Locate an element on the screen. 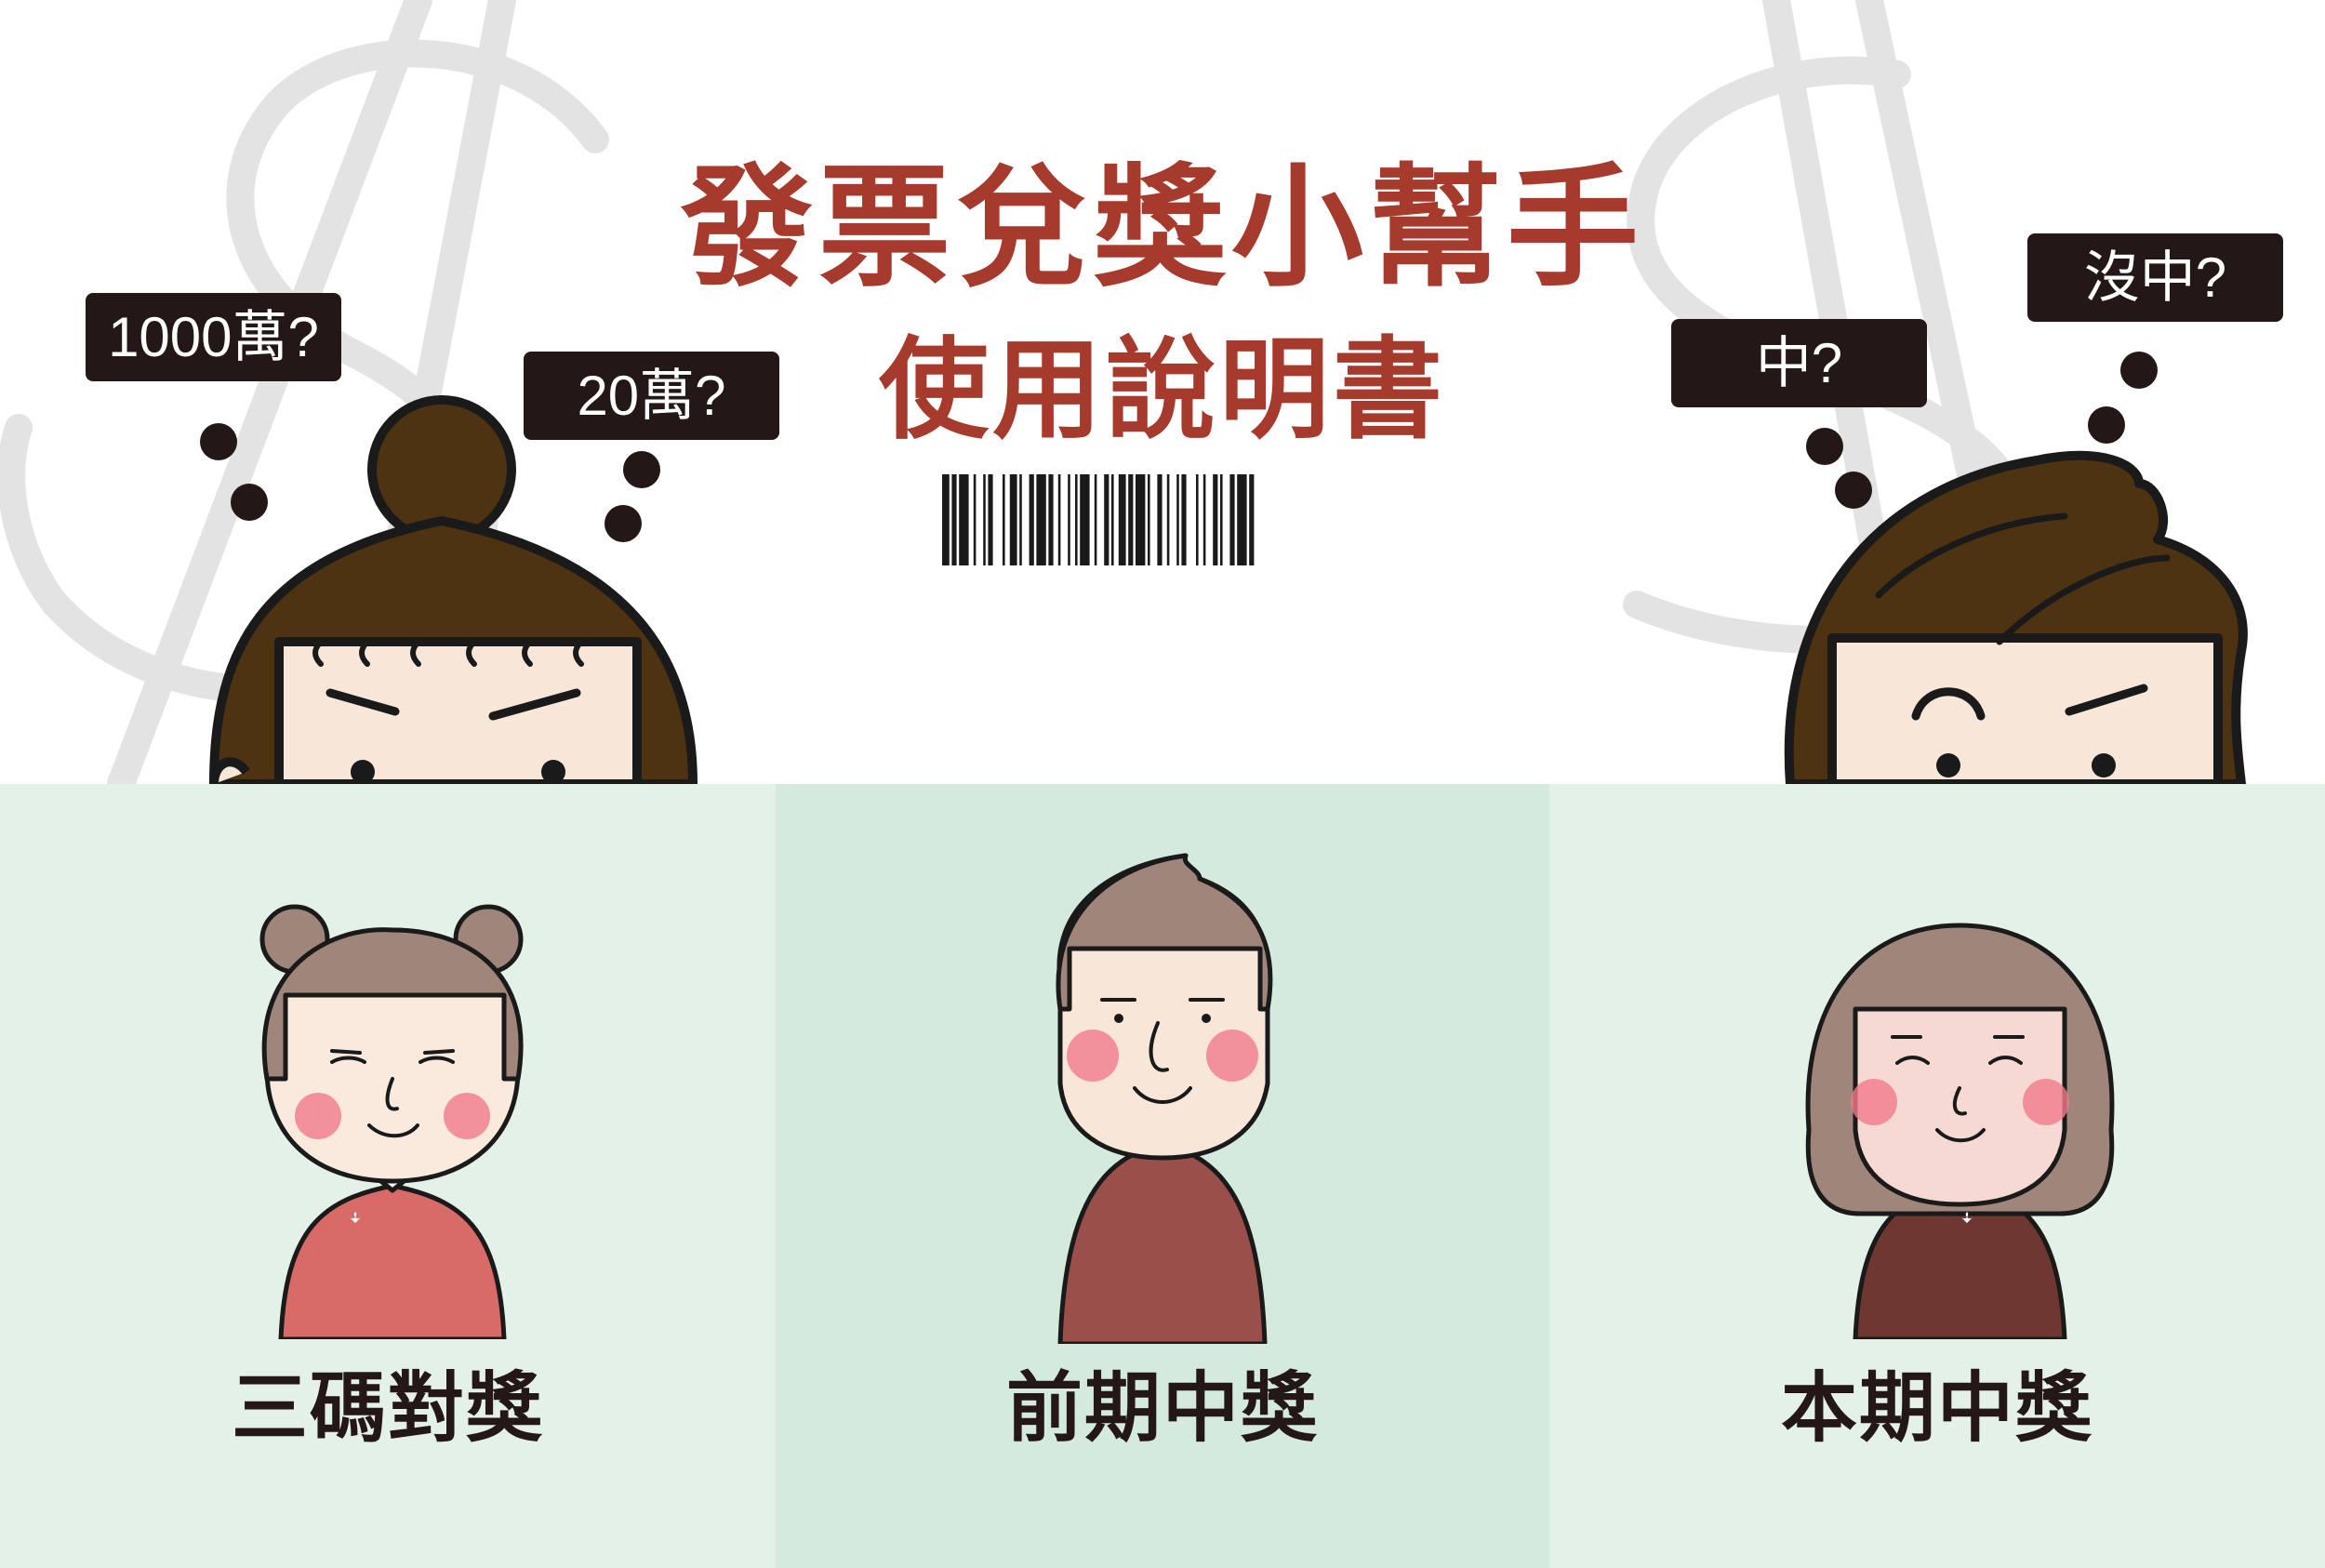  bubble-label: 20萬? is located at coordinates (651, 396).